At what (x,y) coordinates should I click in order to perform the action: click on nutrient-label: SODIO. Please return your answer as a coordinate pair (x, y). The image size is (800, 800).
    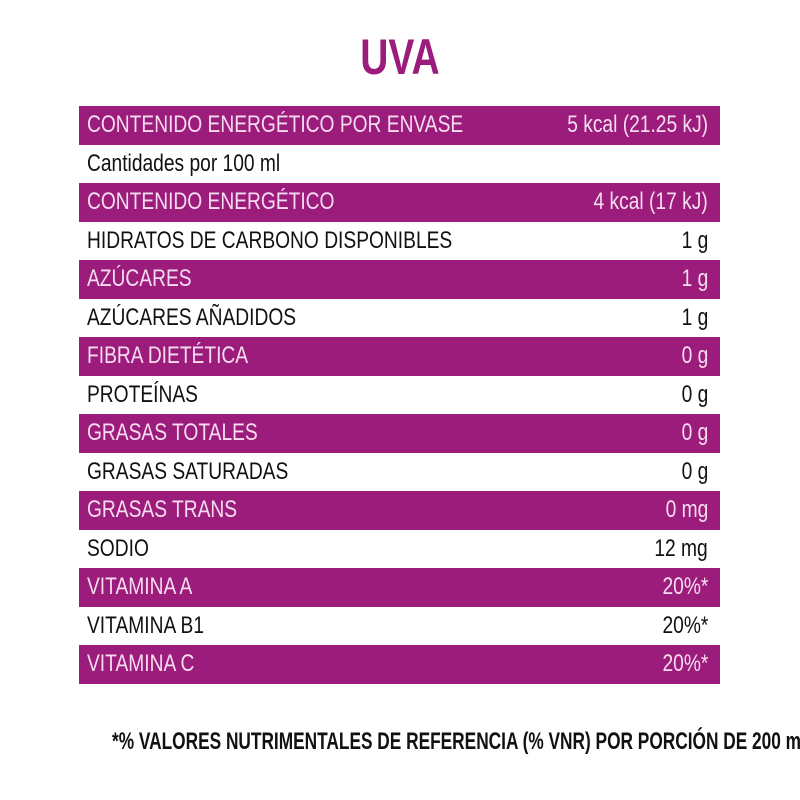
    Looking at the image, I should click on (118, 548).